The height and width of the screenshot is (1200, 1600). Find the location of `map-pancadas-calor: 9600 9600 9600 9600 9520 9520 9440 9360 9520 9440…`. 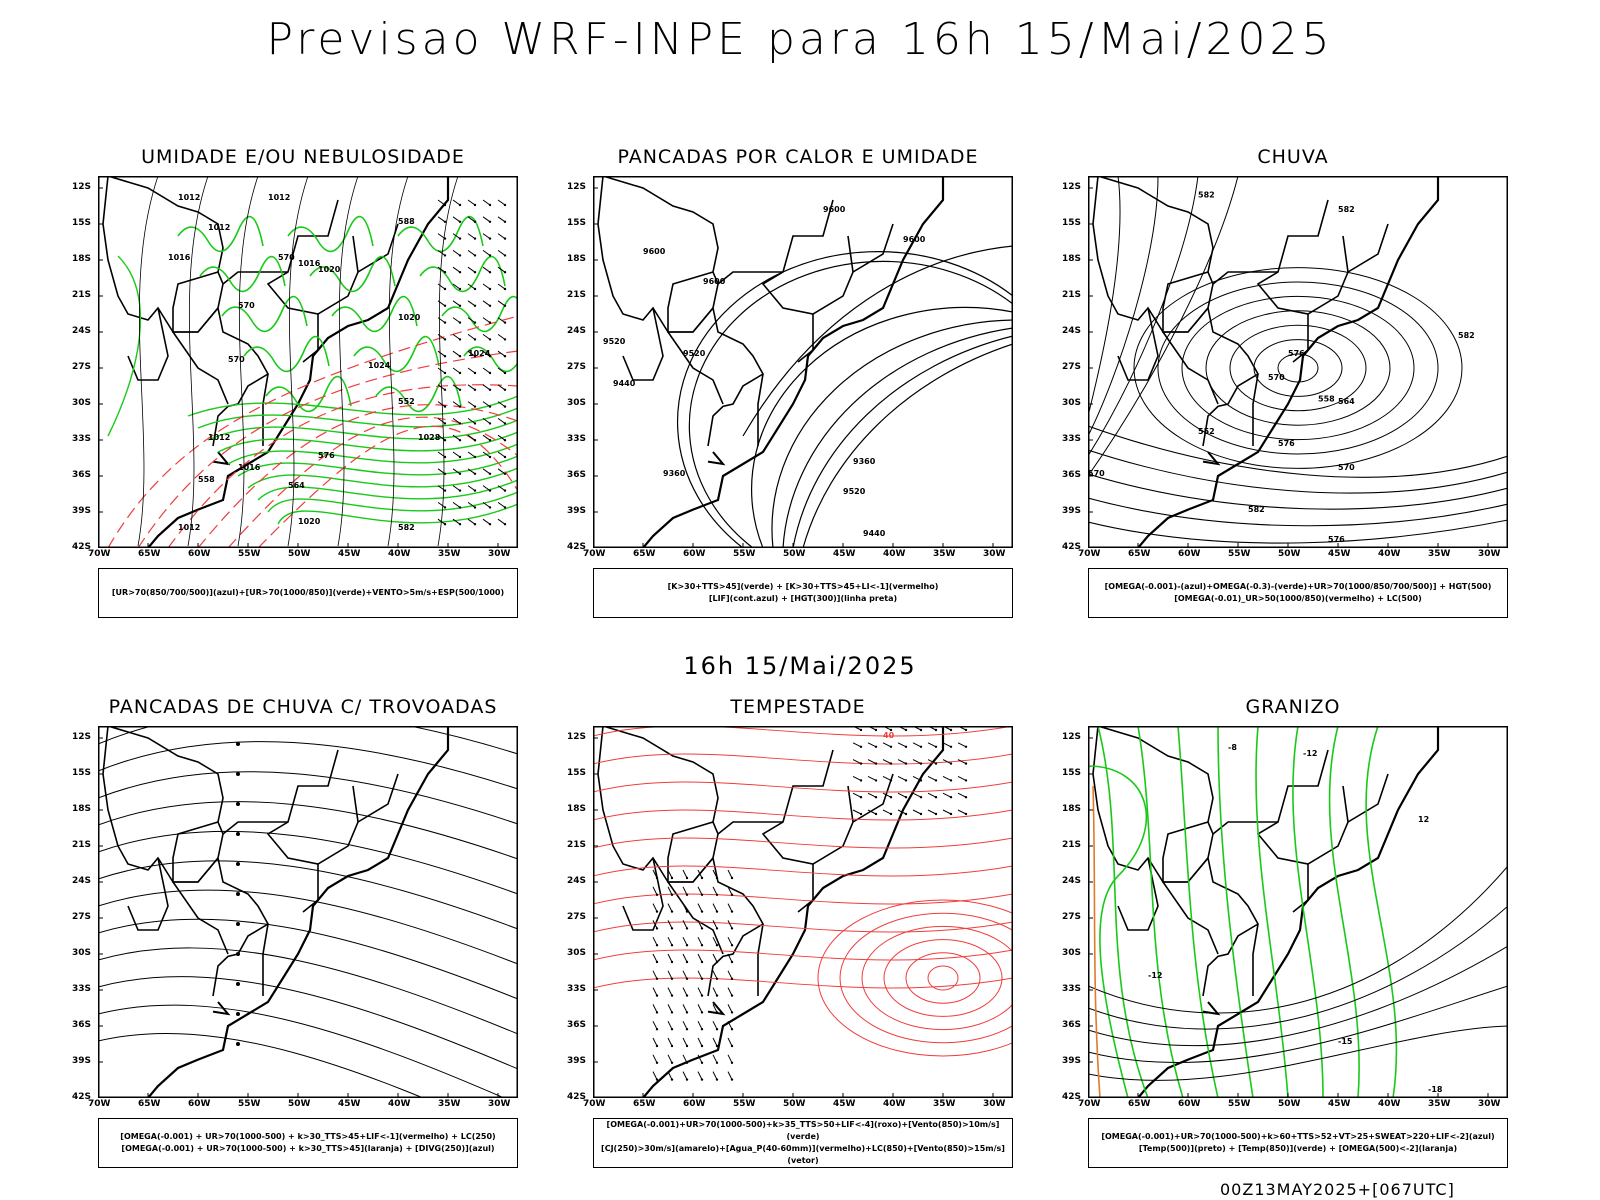

map-pancadas-calor: 9600 9600 9600 9600 9520 9520 9440 9360 9520 9440… is located at coordinates (790, 367).